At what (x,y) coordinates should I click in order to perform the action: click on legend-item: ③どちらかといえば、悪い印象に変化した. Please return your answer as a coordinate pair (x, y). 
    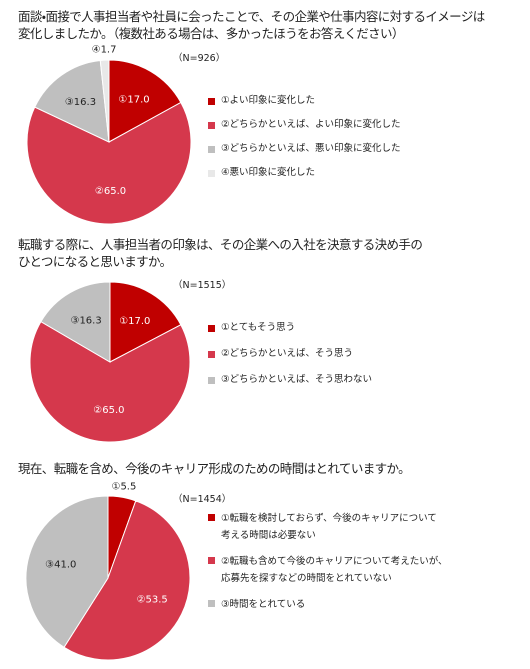
    Looking at the image, I should click on (304, 148).